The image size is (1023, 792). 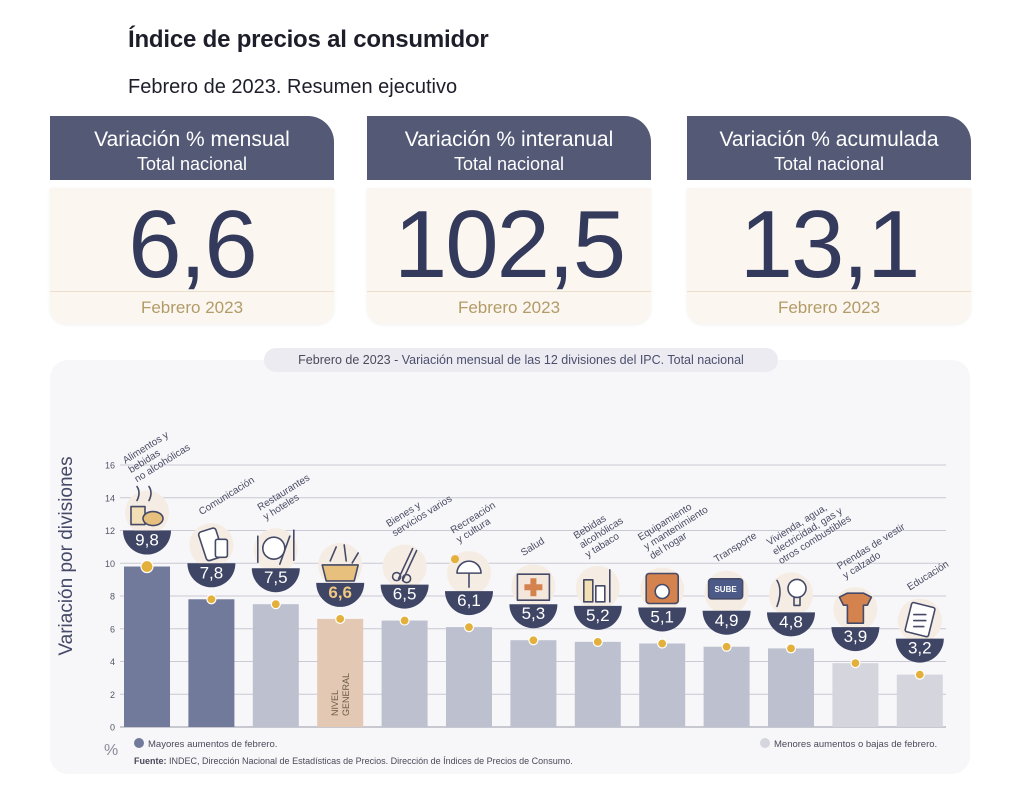 What do you see at coordinates (308, 39) in the screenshot?
I see `page-title: Índice de precios al consumidor` at bounding box center [308, 39].